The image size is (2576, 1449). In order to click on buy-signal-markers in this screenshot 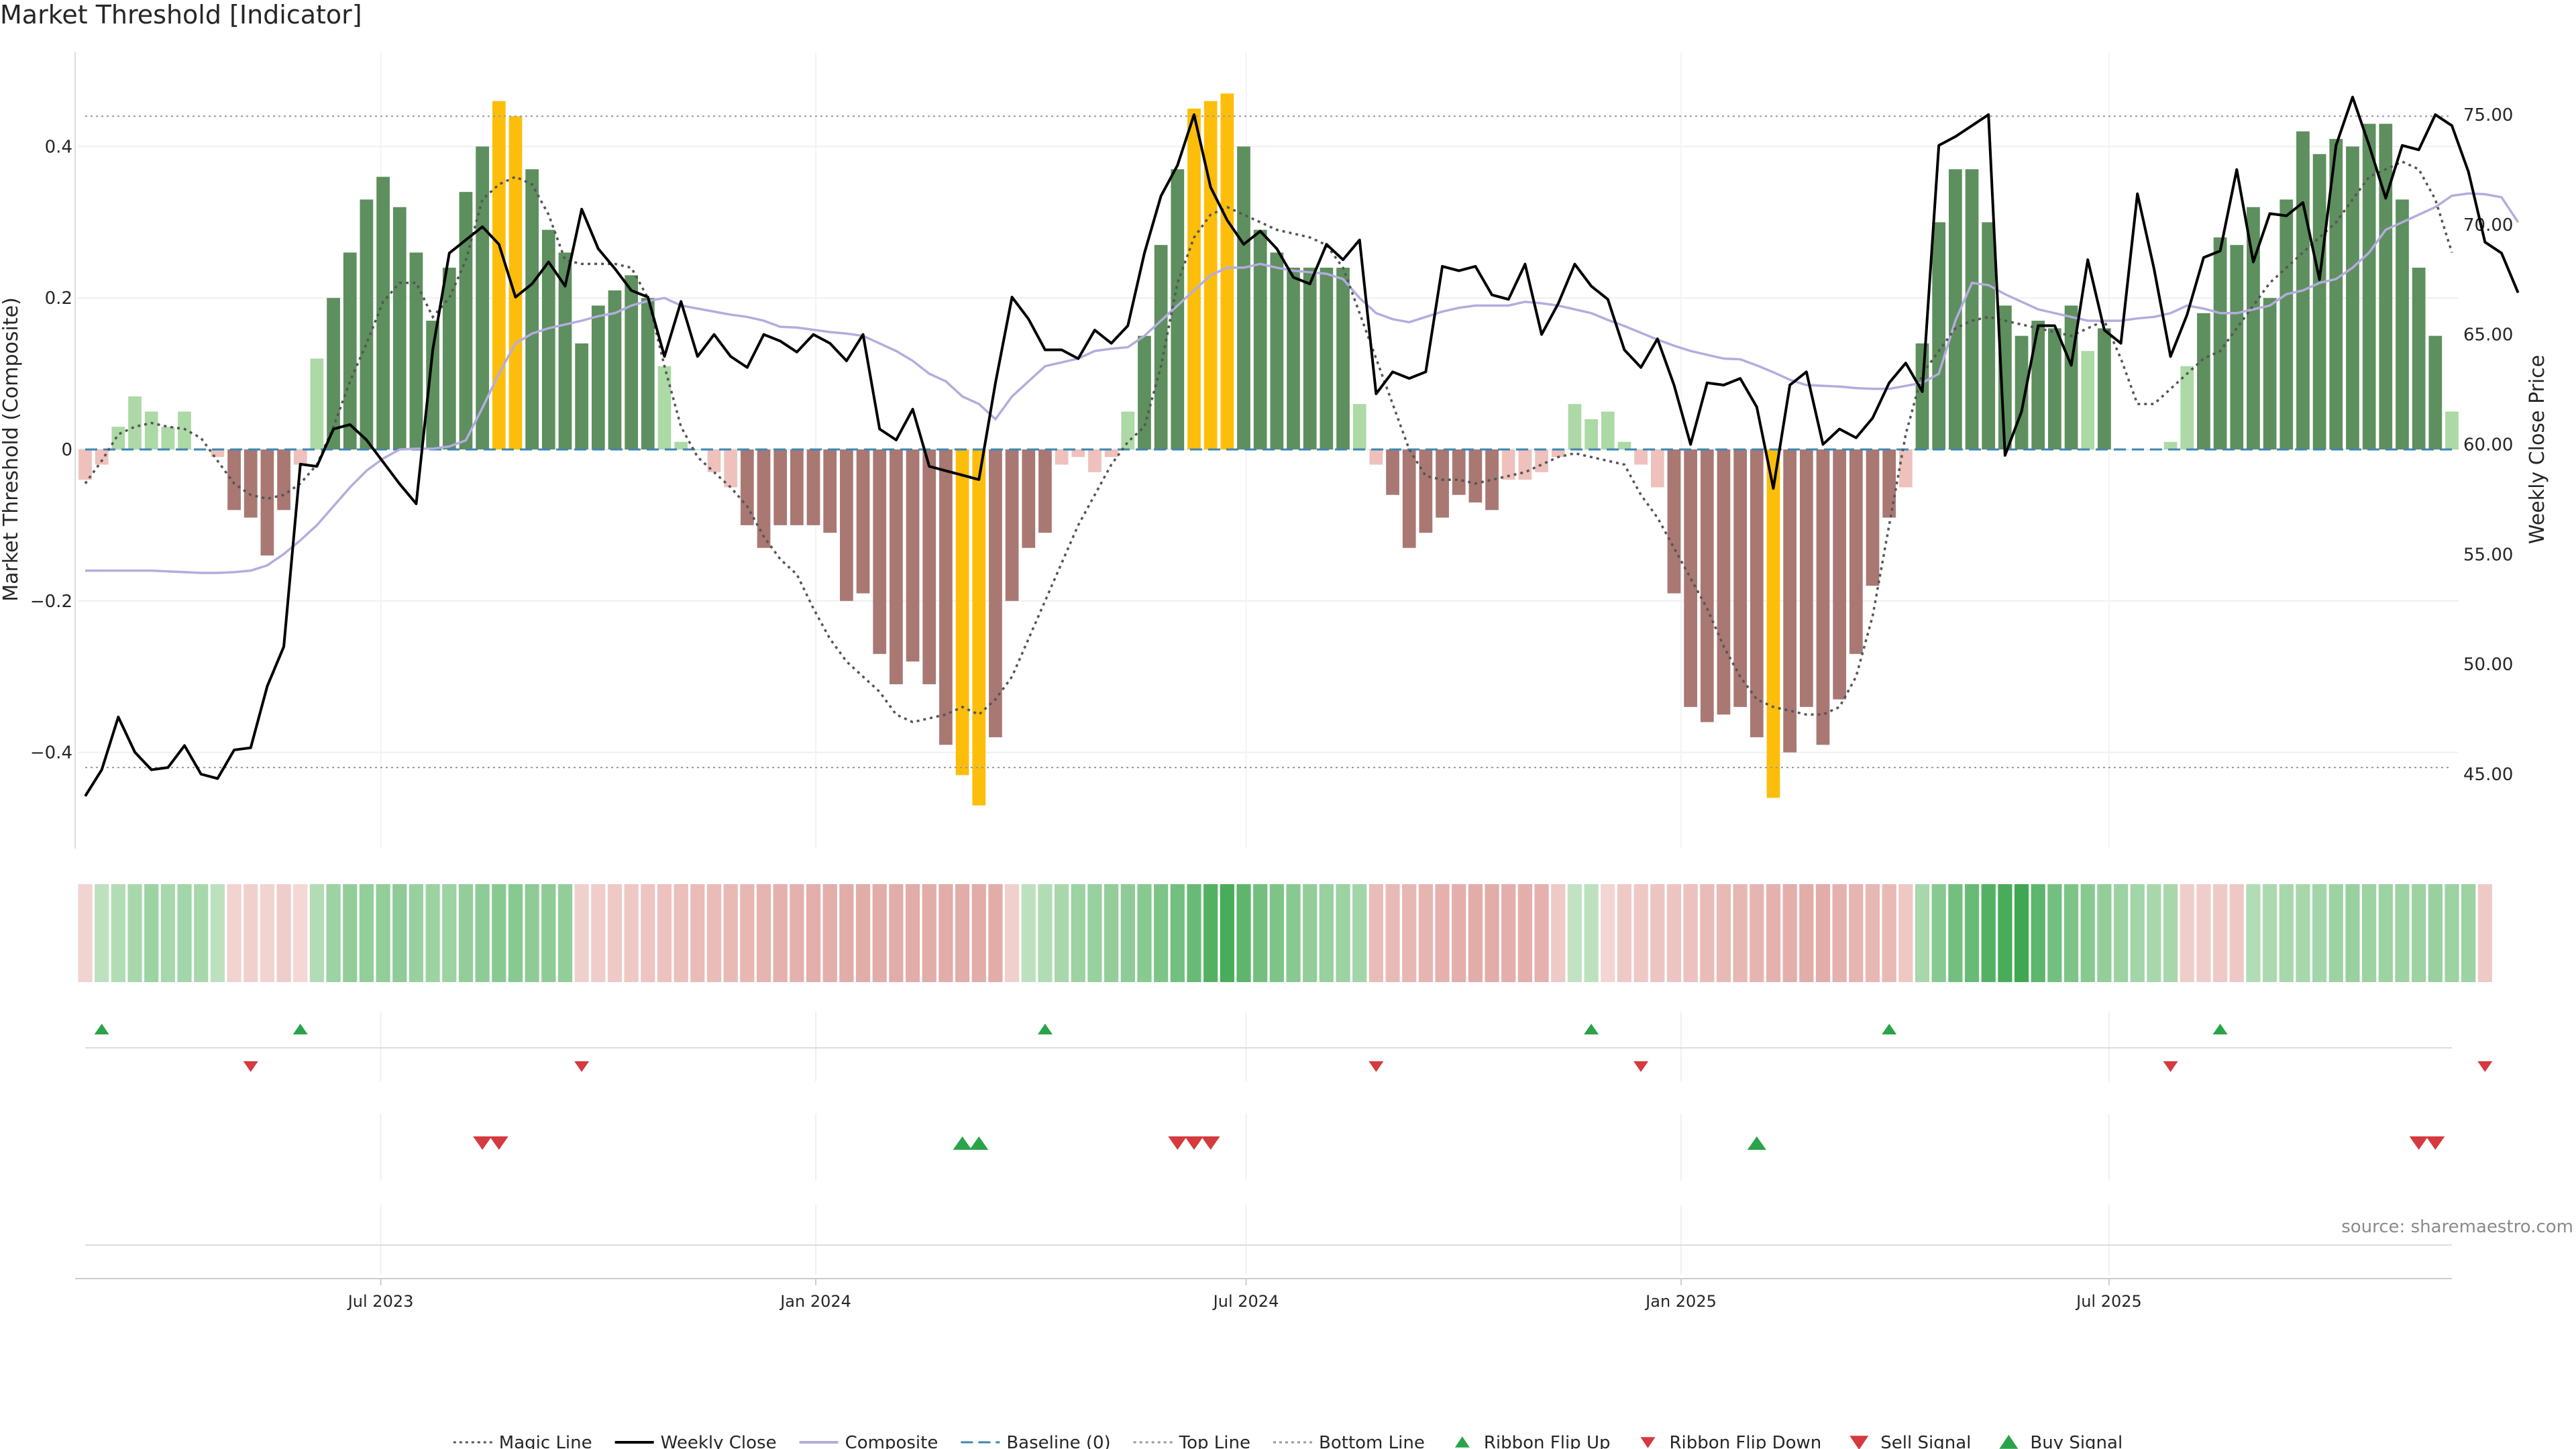, I will do `click(1359, 1143)`.